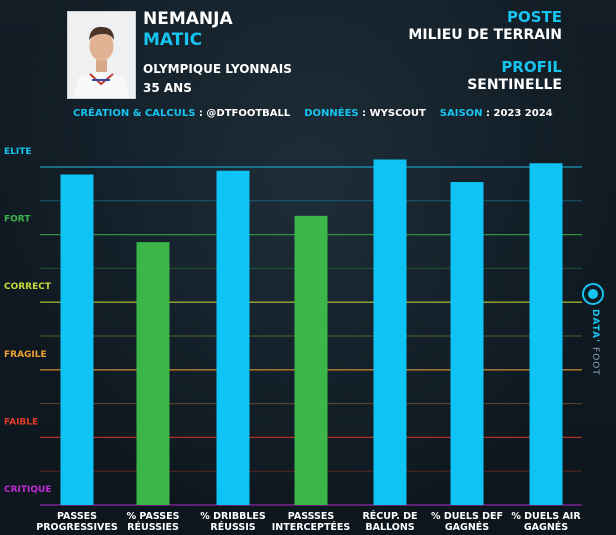 This screenshot has width=616, height=535. I want to click on category-label-4-line-1: PASSSES, so click(311, 516).